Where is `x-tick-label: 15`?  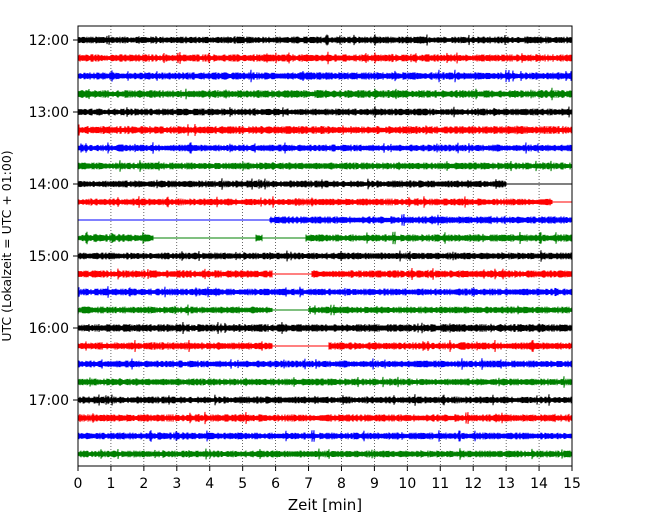 x-tick-label: 15 is located at coordinates (572, 484).